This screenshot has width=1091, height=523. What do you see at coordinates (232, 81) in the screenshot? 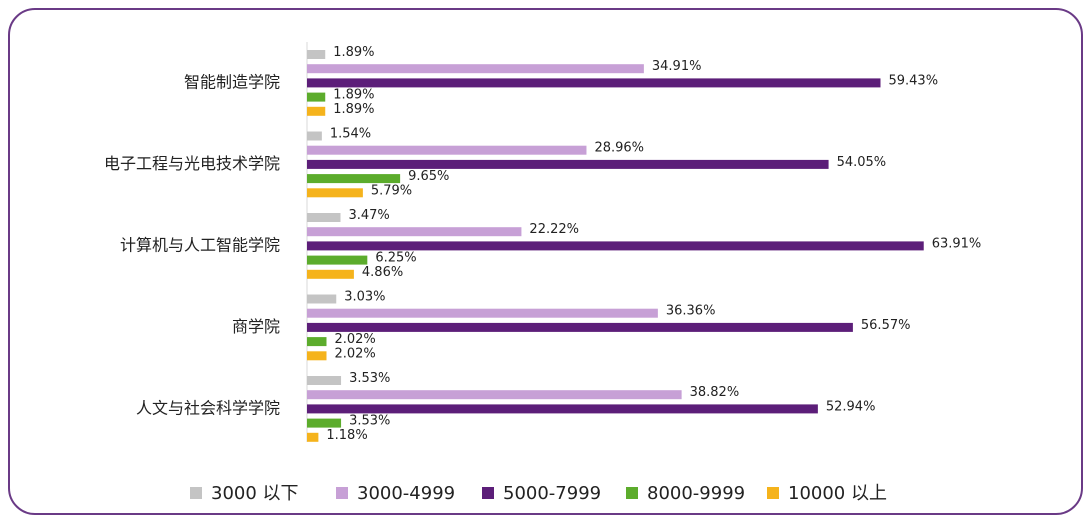
I see `category-label: 智能制造学院` at bounding box center [232, 81].